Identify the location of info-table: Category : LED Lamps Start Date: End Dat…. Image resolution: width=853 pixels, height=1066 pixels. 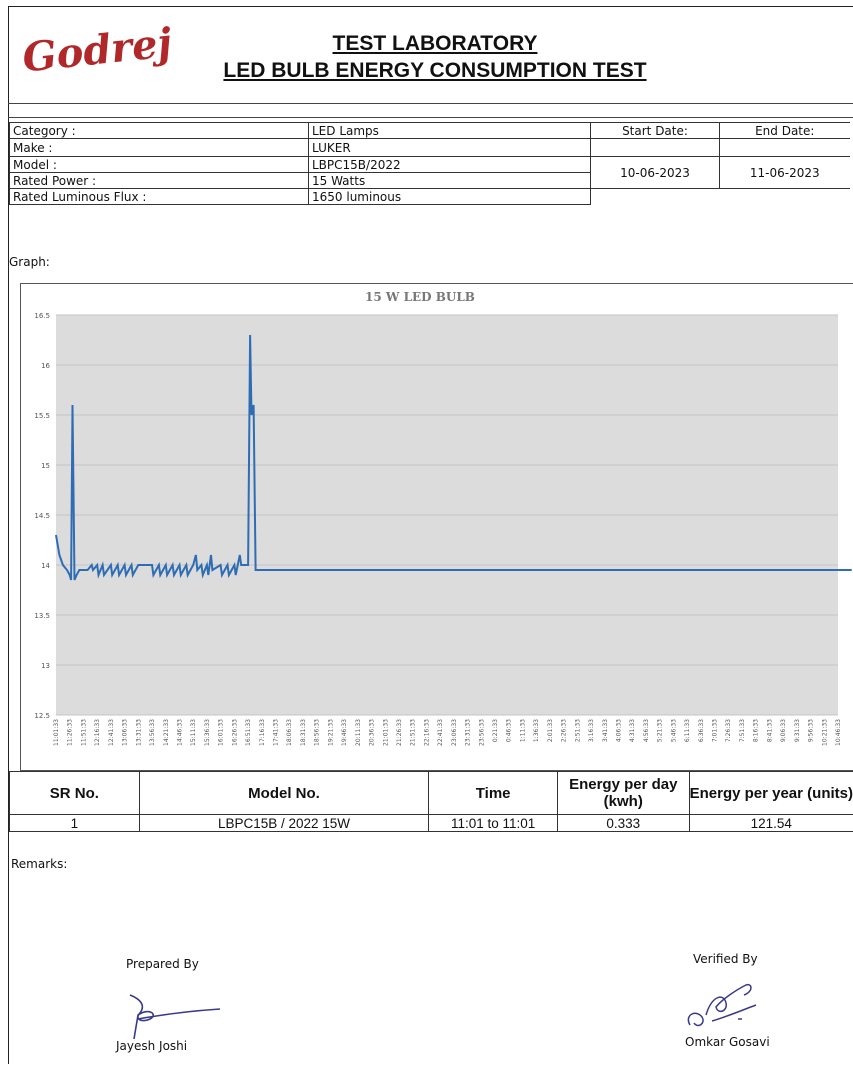
(429, 163).